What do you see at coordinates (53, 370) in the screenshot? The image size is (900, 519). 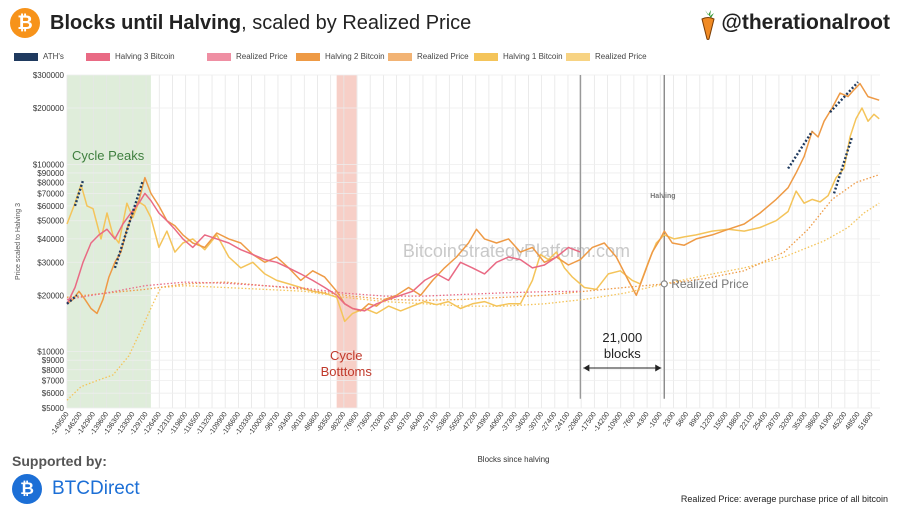 I see `y-tick-label: $8000` at bounding box center [53, 370].